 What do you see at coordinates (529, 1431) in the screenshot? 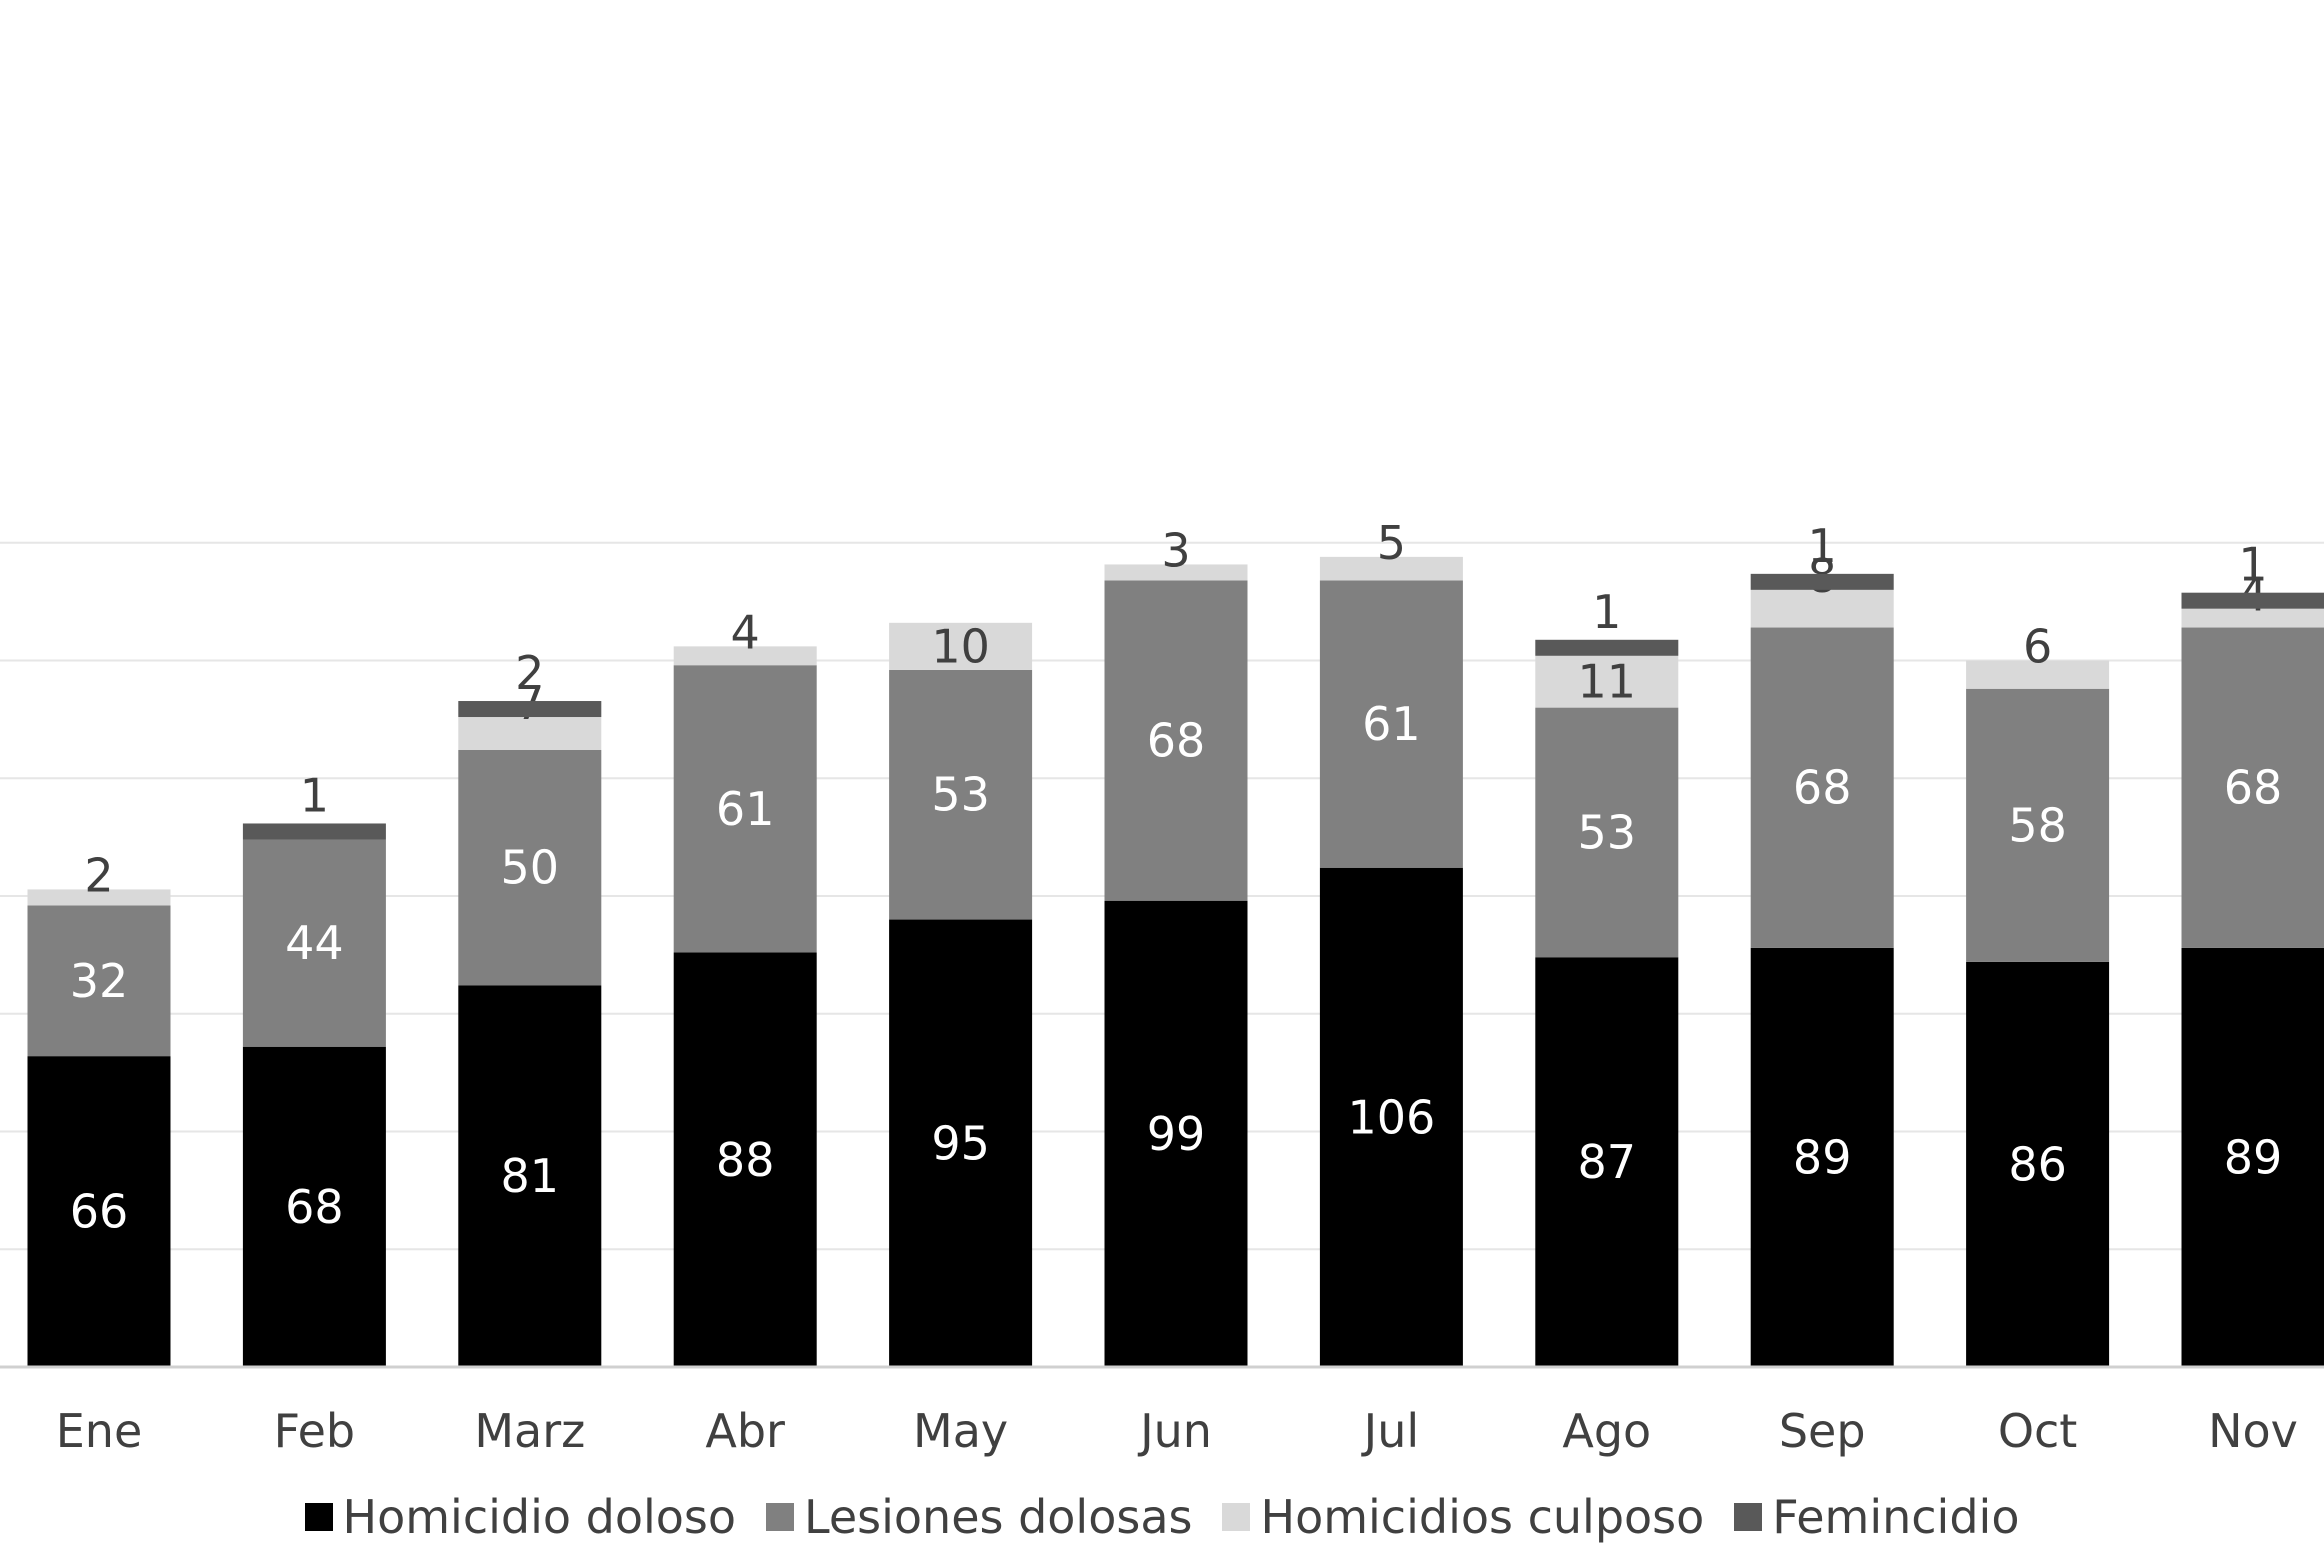
I see `x-tick-label: Marz` at bounding box center [529, 1431].